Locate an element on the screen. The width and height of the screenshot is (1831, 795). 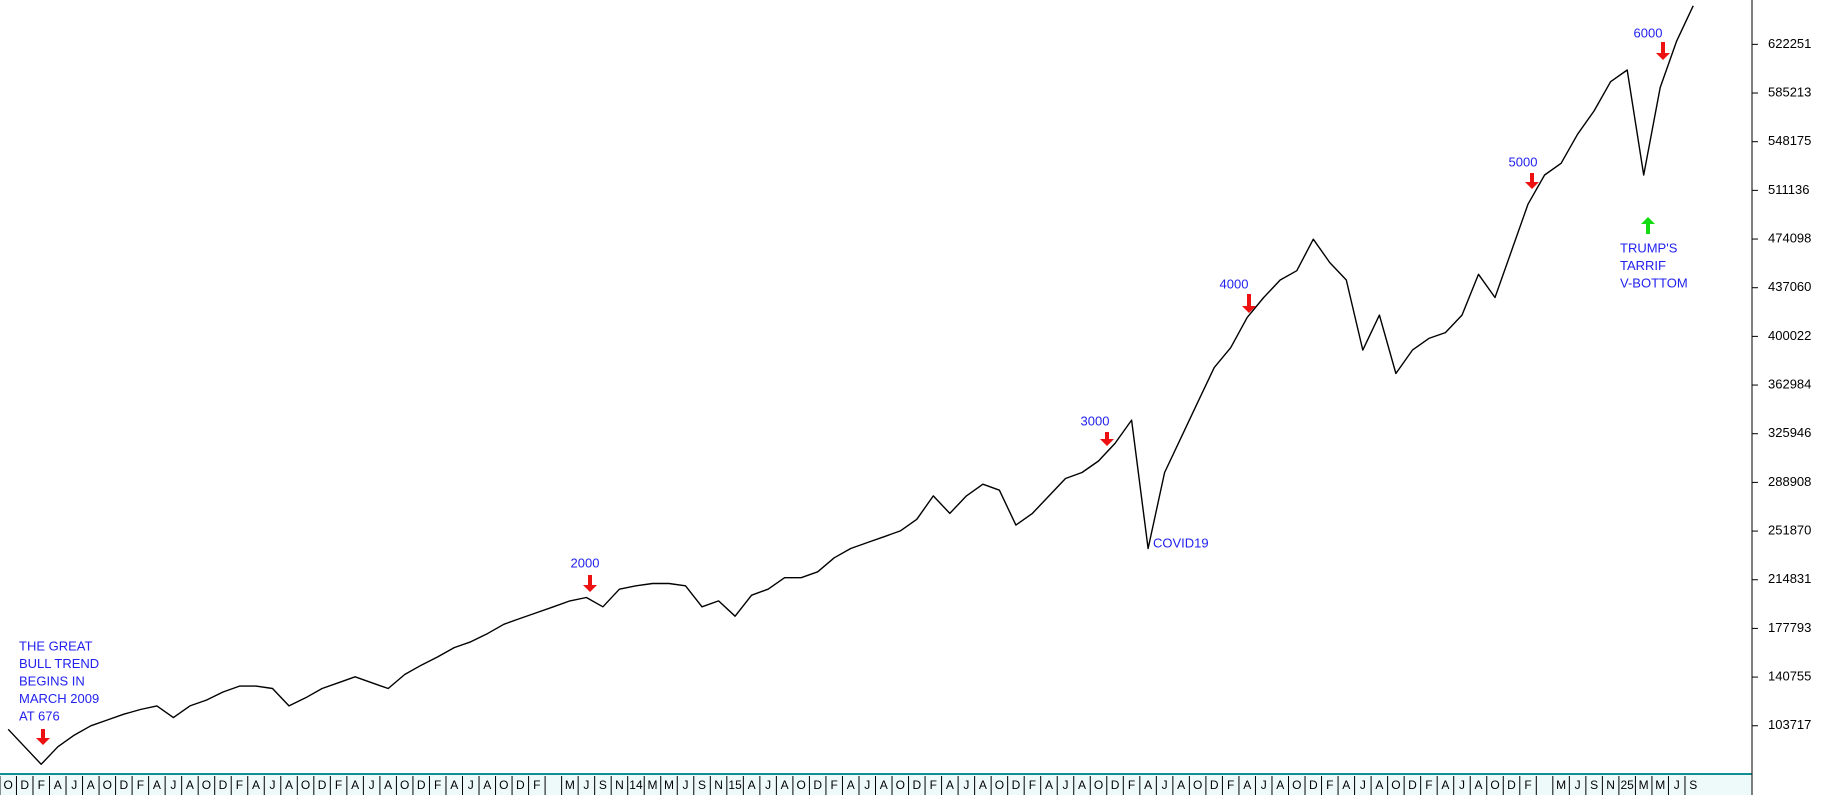
annotation: 3000 is located at coordinates (1095, 420).